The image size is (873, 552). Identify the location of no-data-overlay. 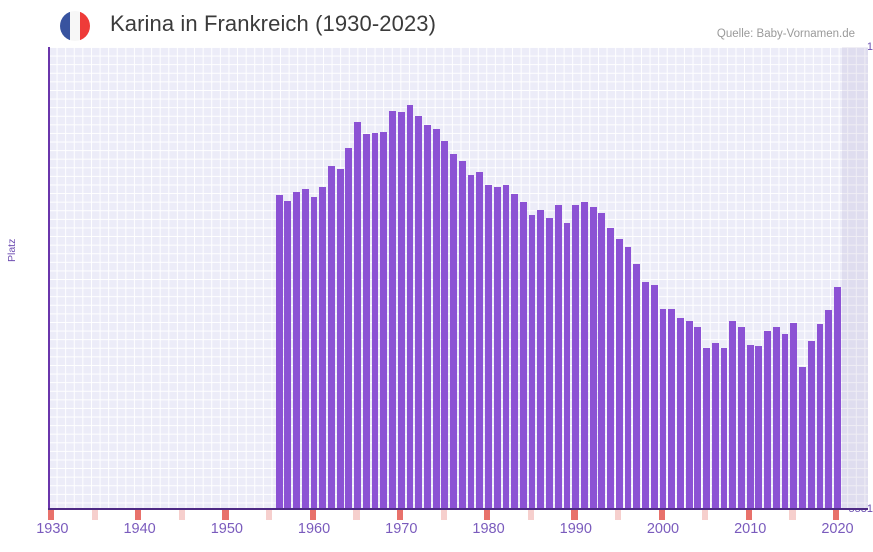
(854, 278).